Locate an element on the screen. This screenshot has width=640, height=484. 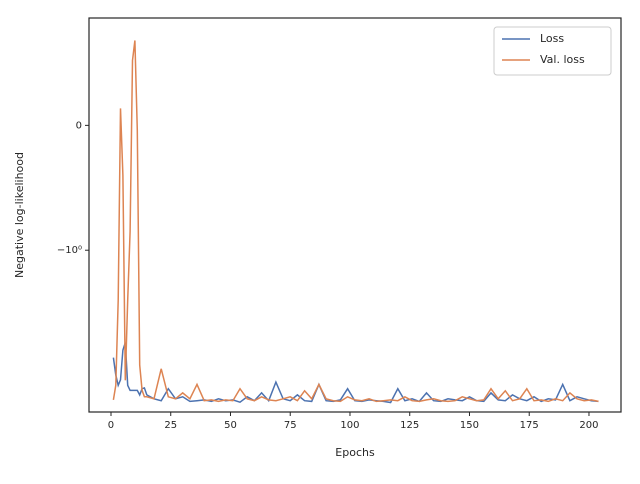
x-tick-label: 25 is located at coordinates (170, 425).